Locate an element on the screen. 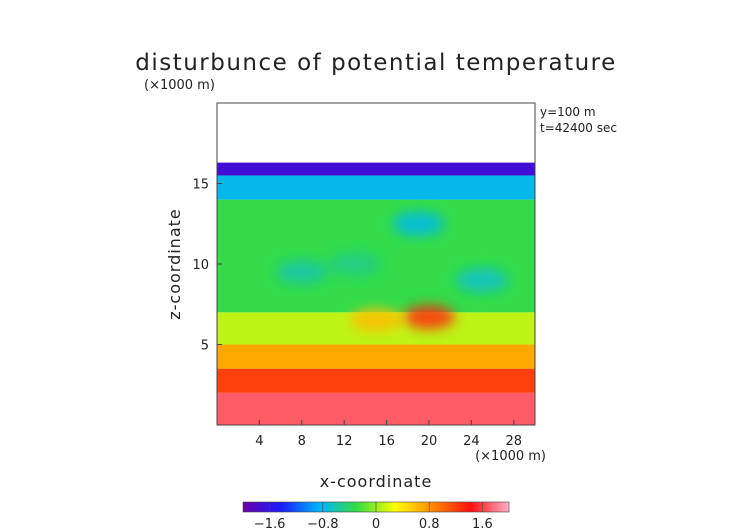  y-axis: 5 10 15 is located at coordinates (207, 266).